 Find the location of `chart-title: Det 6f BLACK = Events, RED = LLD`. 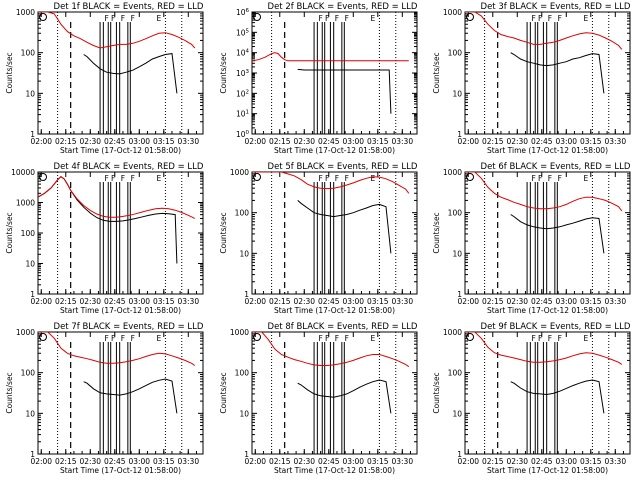

chart-title: Det 6f BLACK = Events, RED = LLD is located at coordinates (556, 167).